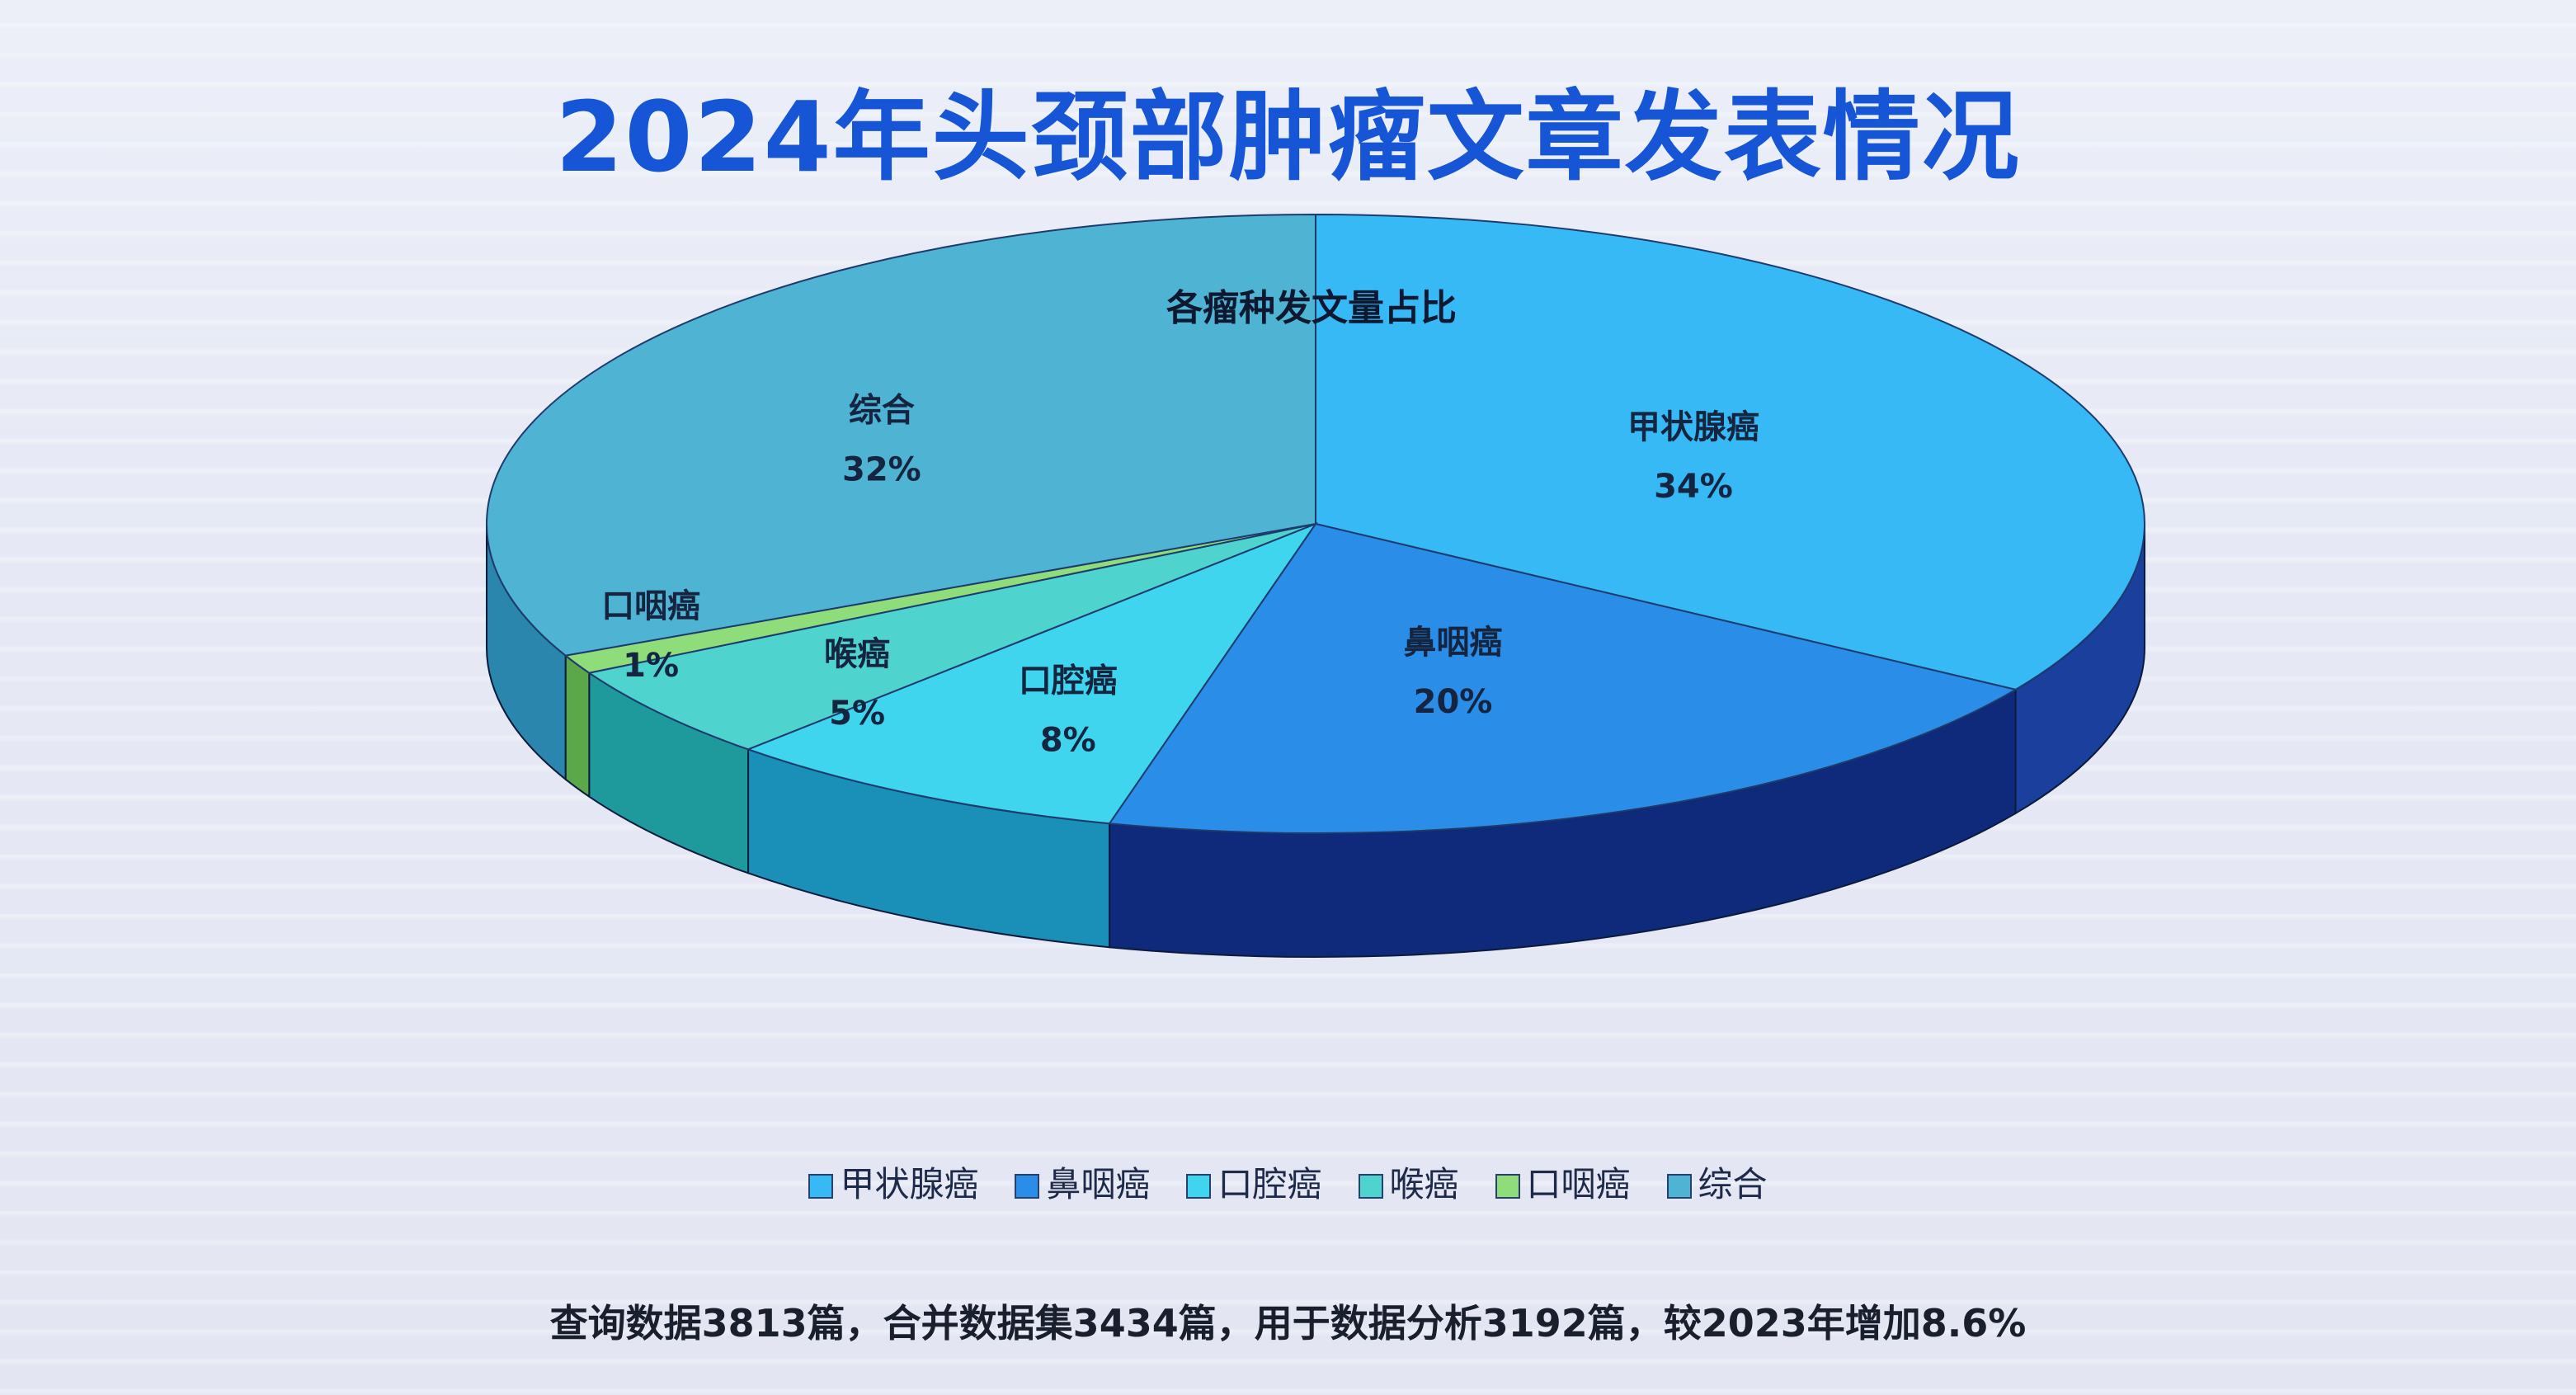 The height and width of the screenshot is (1395, 2576). Describe the element at coordinates (1733, 1184) in the screenshot. I see `legend-label: 综合` at that location.